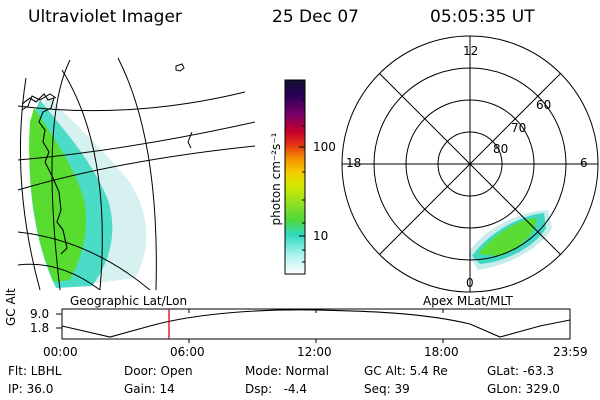  I want to click on info-glat: GLat: -63.3, so click(520, 371).